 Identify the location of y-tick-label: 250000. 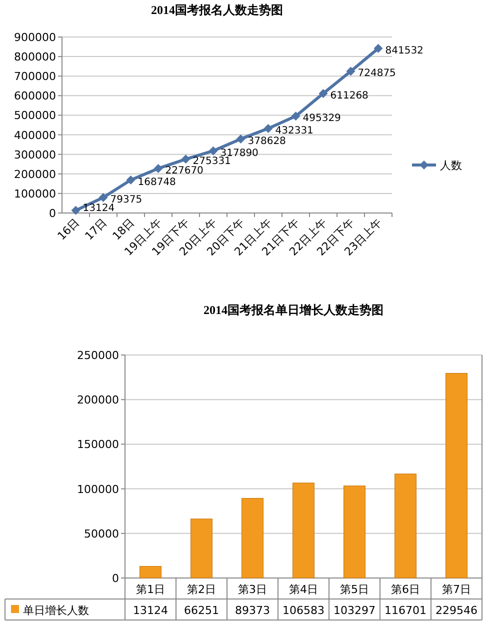
(98, 355).